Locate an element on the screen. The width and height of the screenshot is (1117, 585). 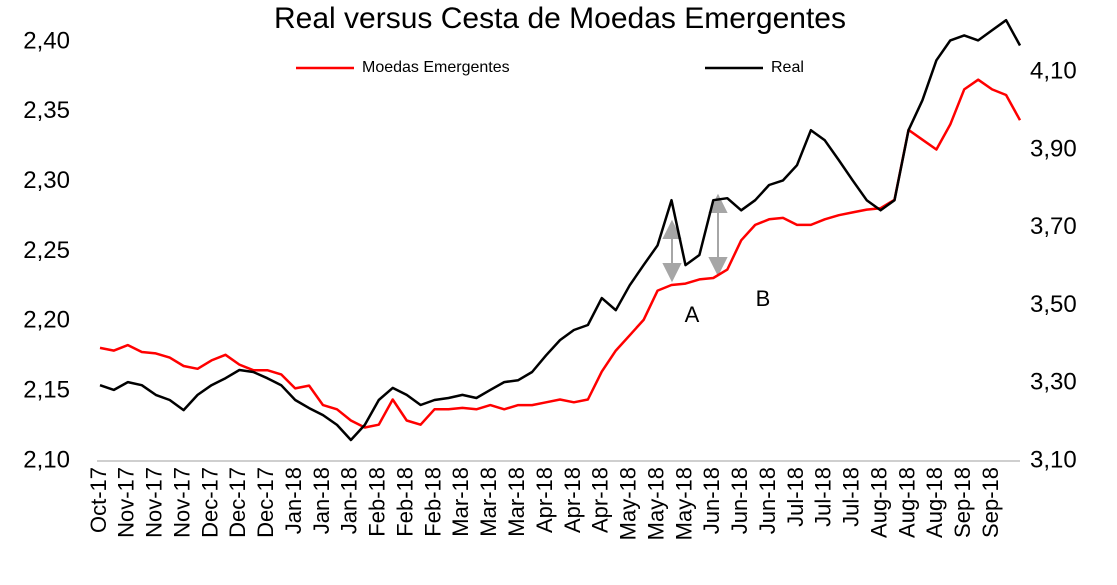
x-tick-label: Oct-17 is located at coordinates (98, 500).